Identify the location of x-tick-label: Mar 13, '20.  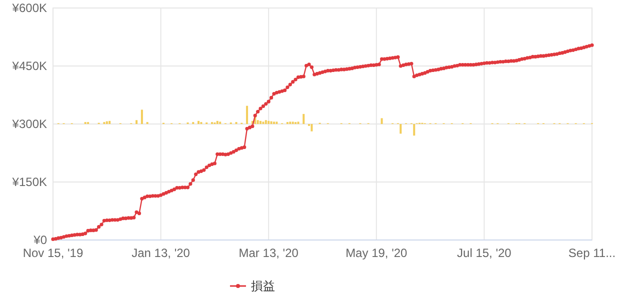
(268, 253).